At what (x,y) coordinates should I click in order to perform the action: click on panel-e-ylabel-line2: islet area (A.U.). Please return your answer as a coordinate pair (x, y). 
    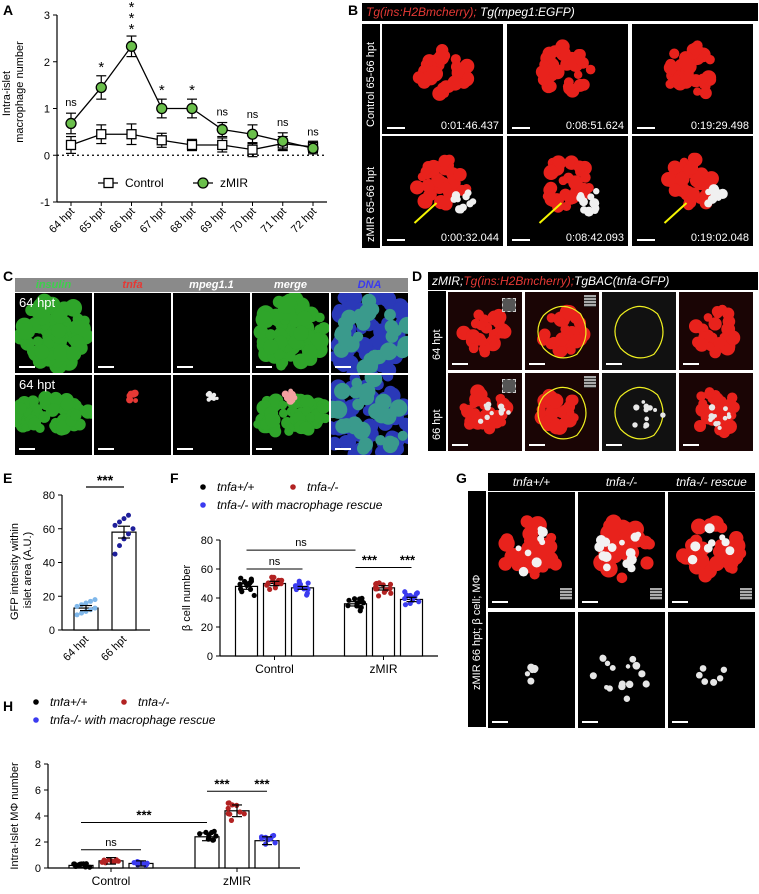
    Looking at the image, I should click on (28, 570).